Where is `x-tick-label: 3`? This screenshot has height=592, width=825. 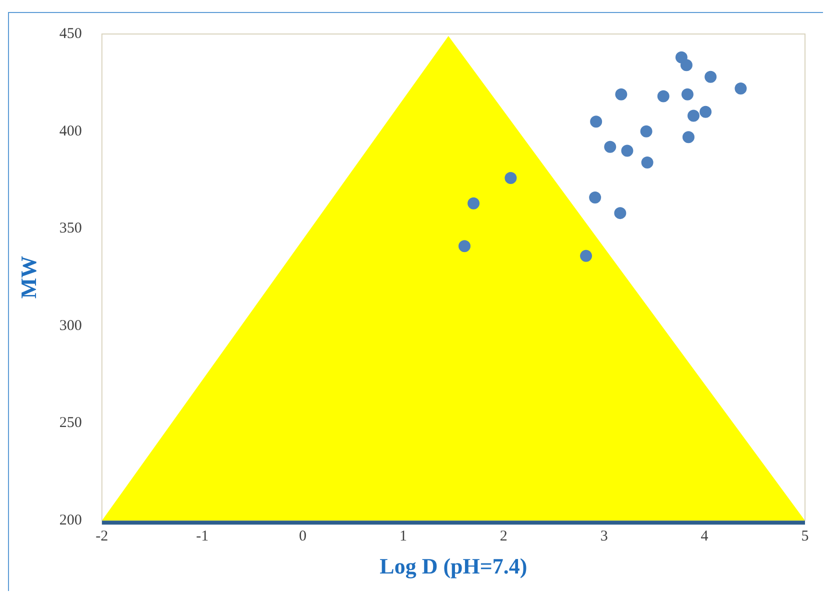 x-tick-label: 3 is located at coordinates (604, 536).